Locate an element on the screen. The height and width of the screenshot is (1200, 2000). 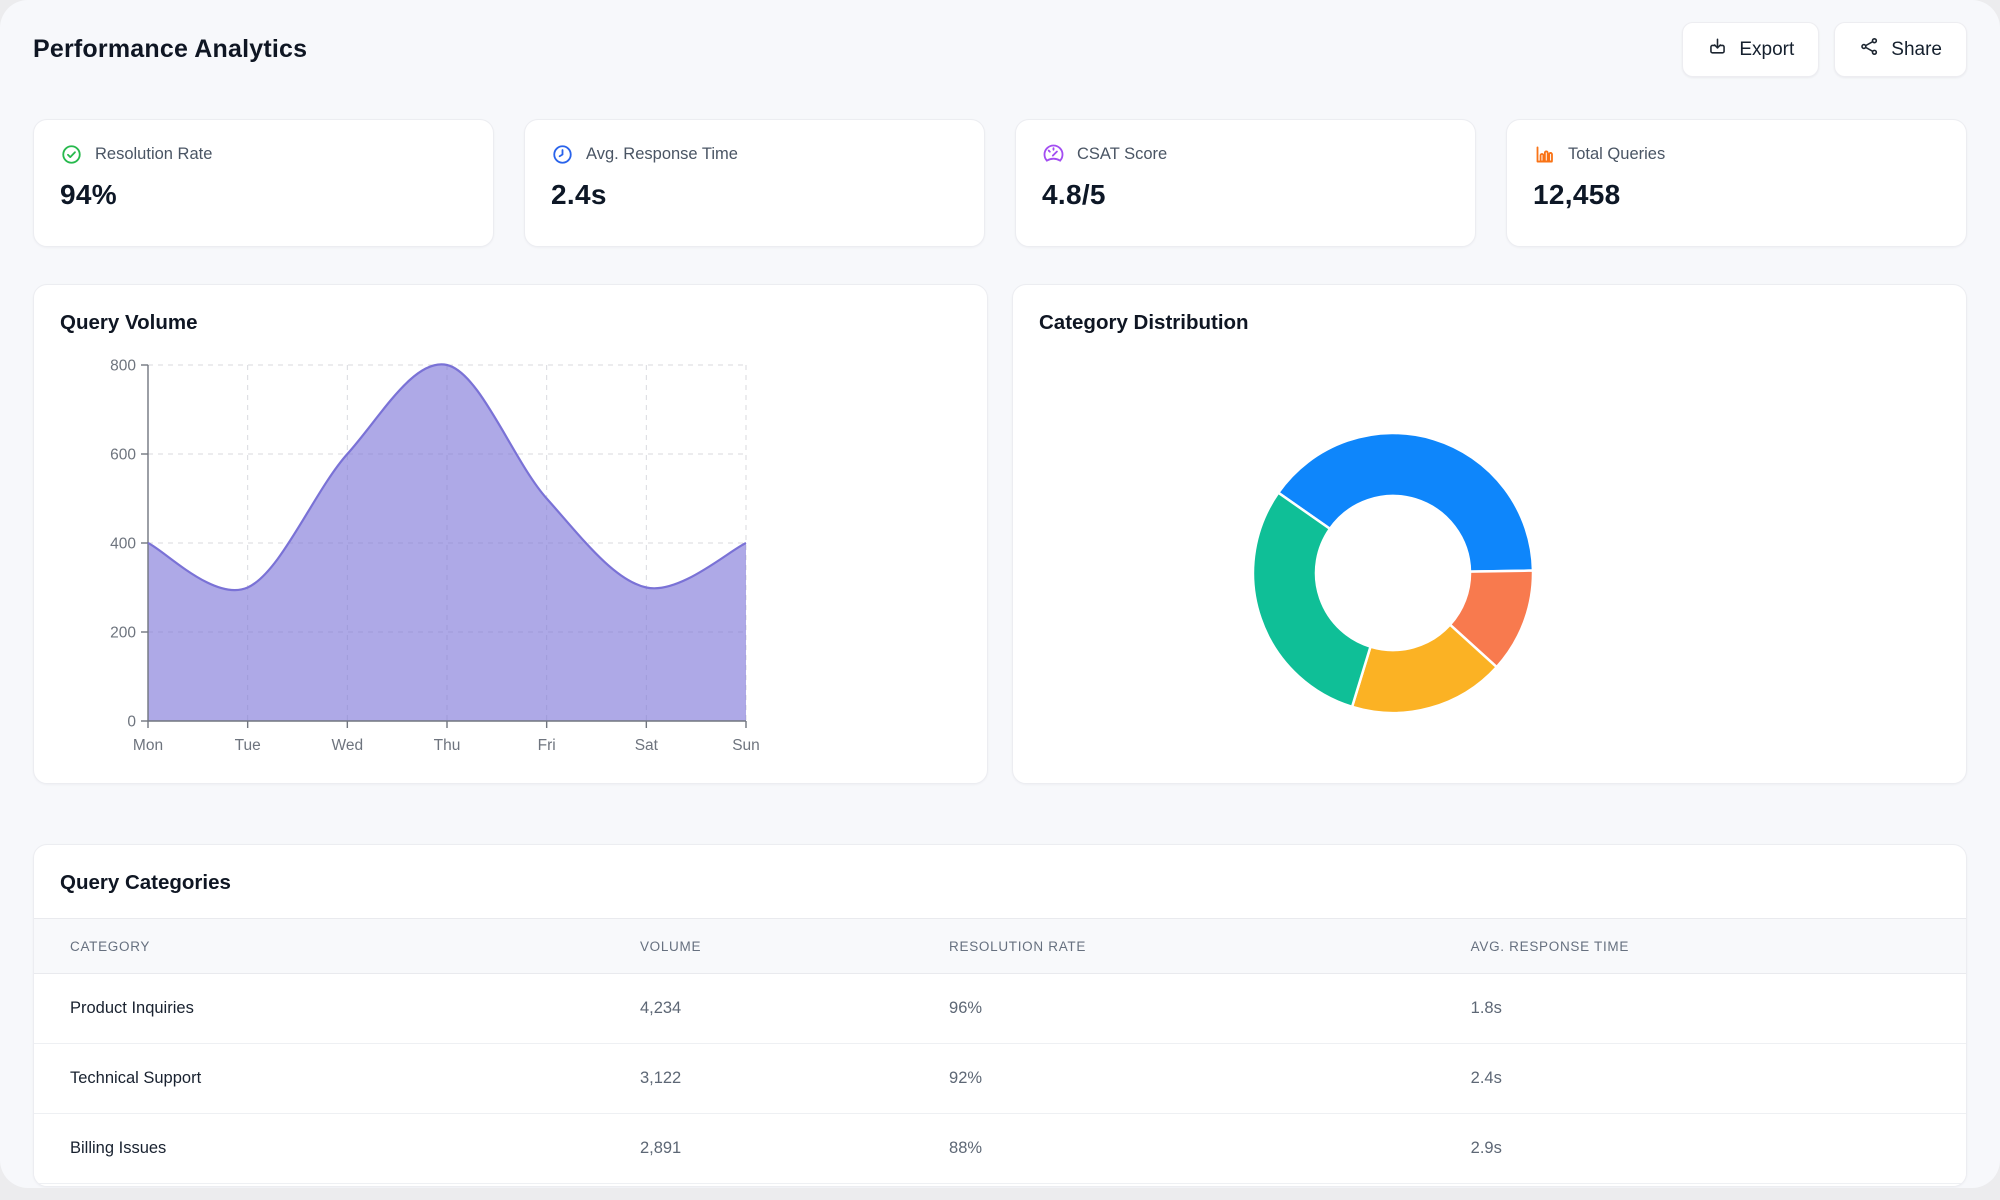
cell-volume: 4,234 is located at coordinates (660, 1008).